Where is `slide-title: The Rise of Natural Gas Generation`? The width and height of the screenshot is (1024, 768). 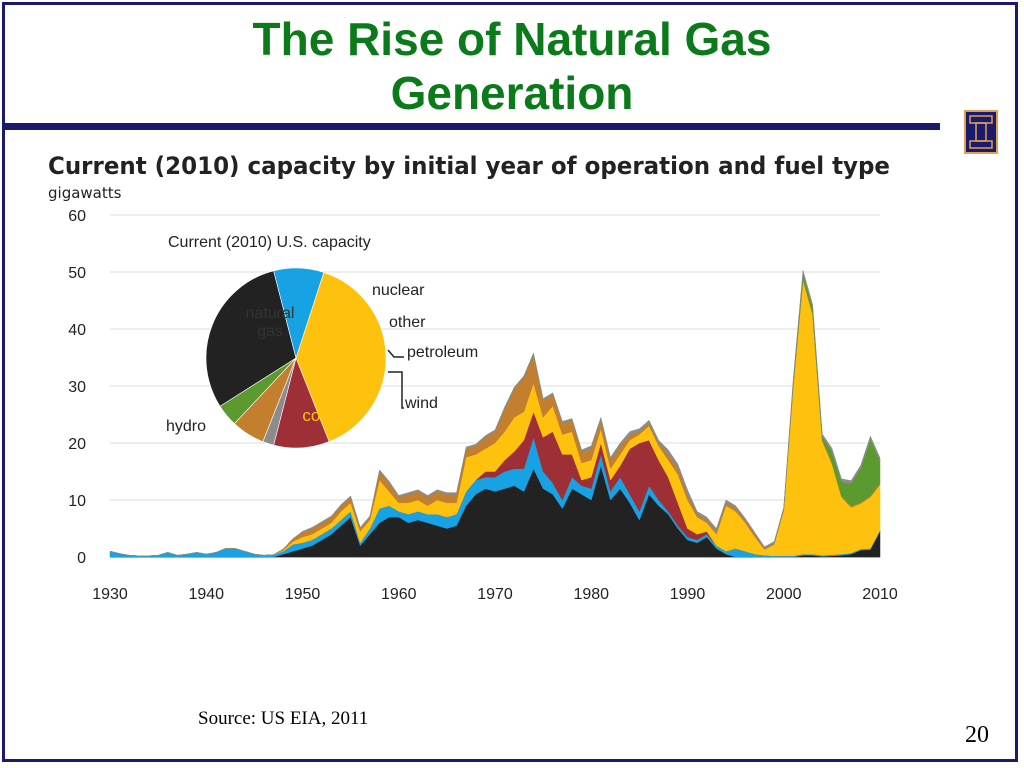
slide-title: The Rise of Natural Gas Generation is located at coordinates (512, 66).